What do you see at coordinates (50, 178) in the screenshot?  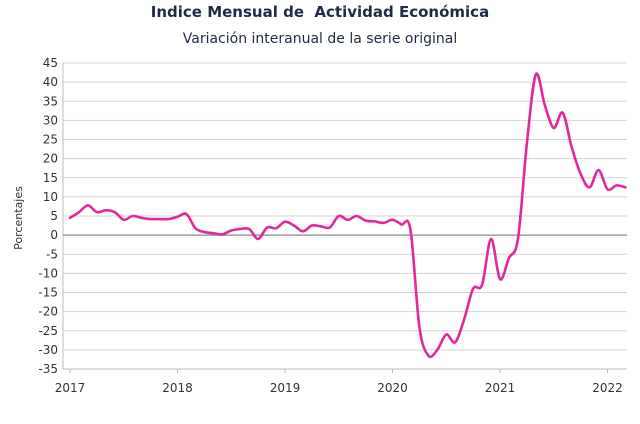 I see `y-tick-label: 15` at bounding box center [50, 178].